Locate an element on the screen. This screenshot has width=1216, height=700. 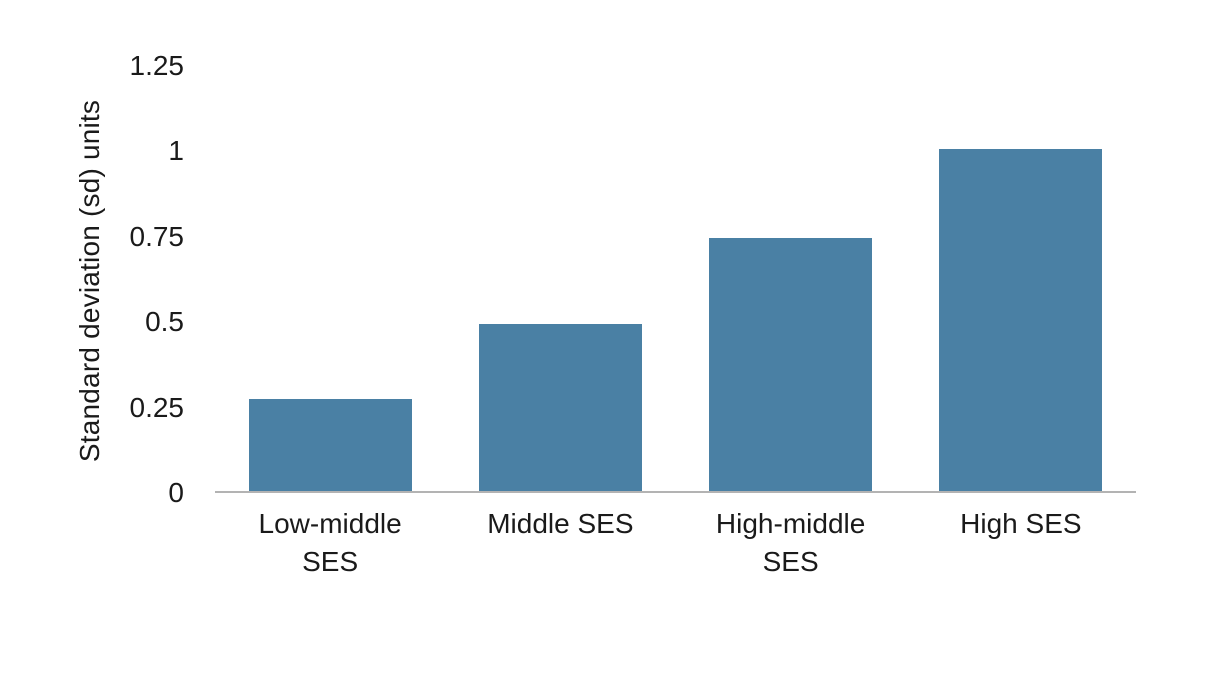
x-axis-baseline is located at coordinates (675, 492).